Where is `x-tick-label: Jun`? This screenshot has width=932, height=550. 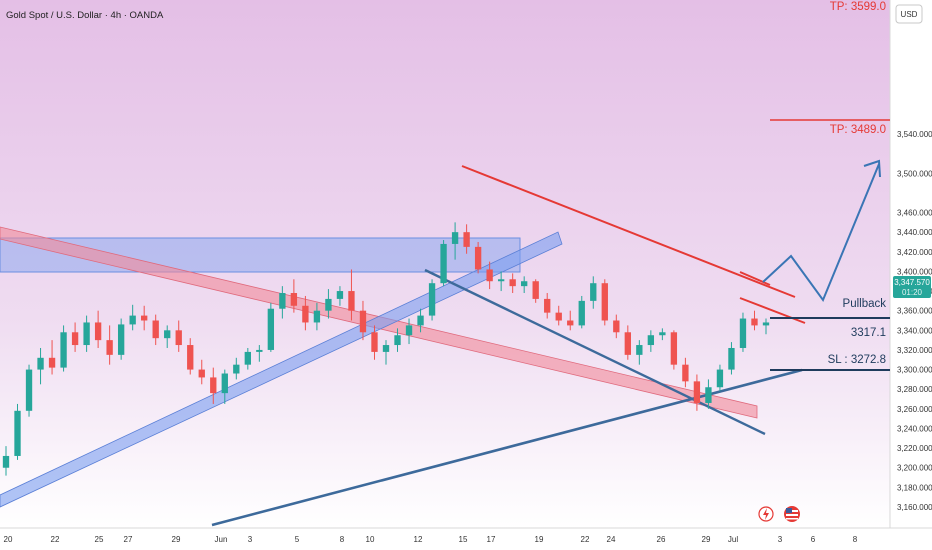 x-tick-label: Jun is located at coordinates (221, 539).